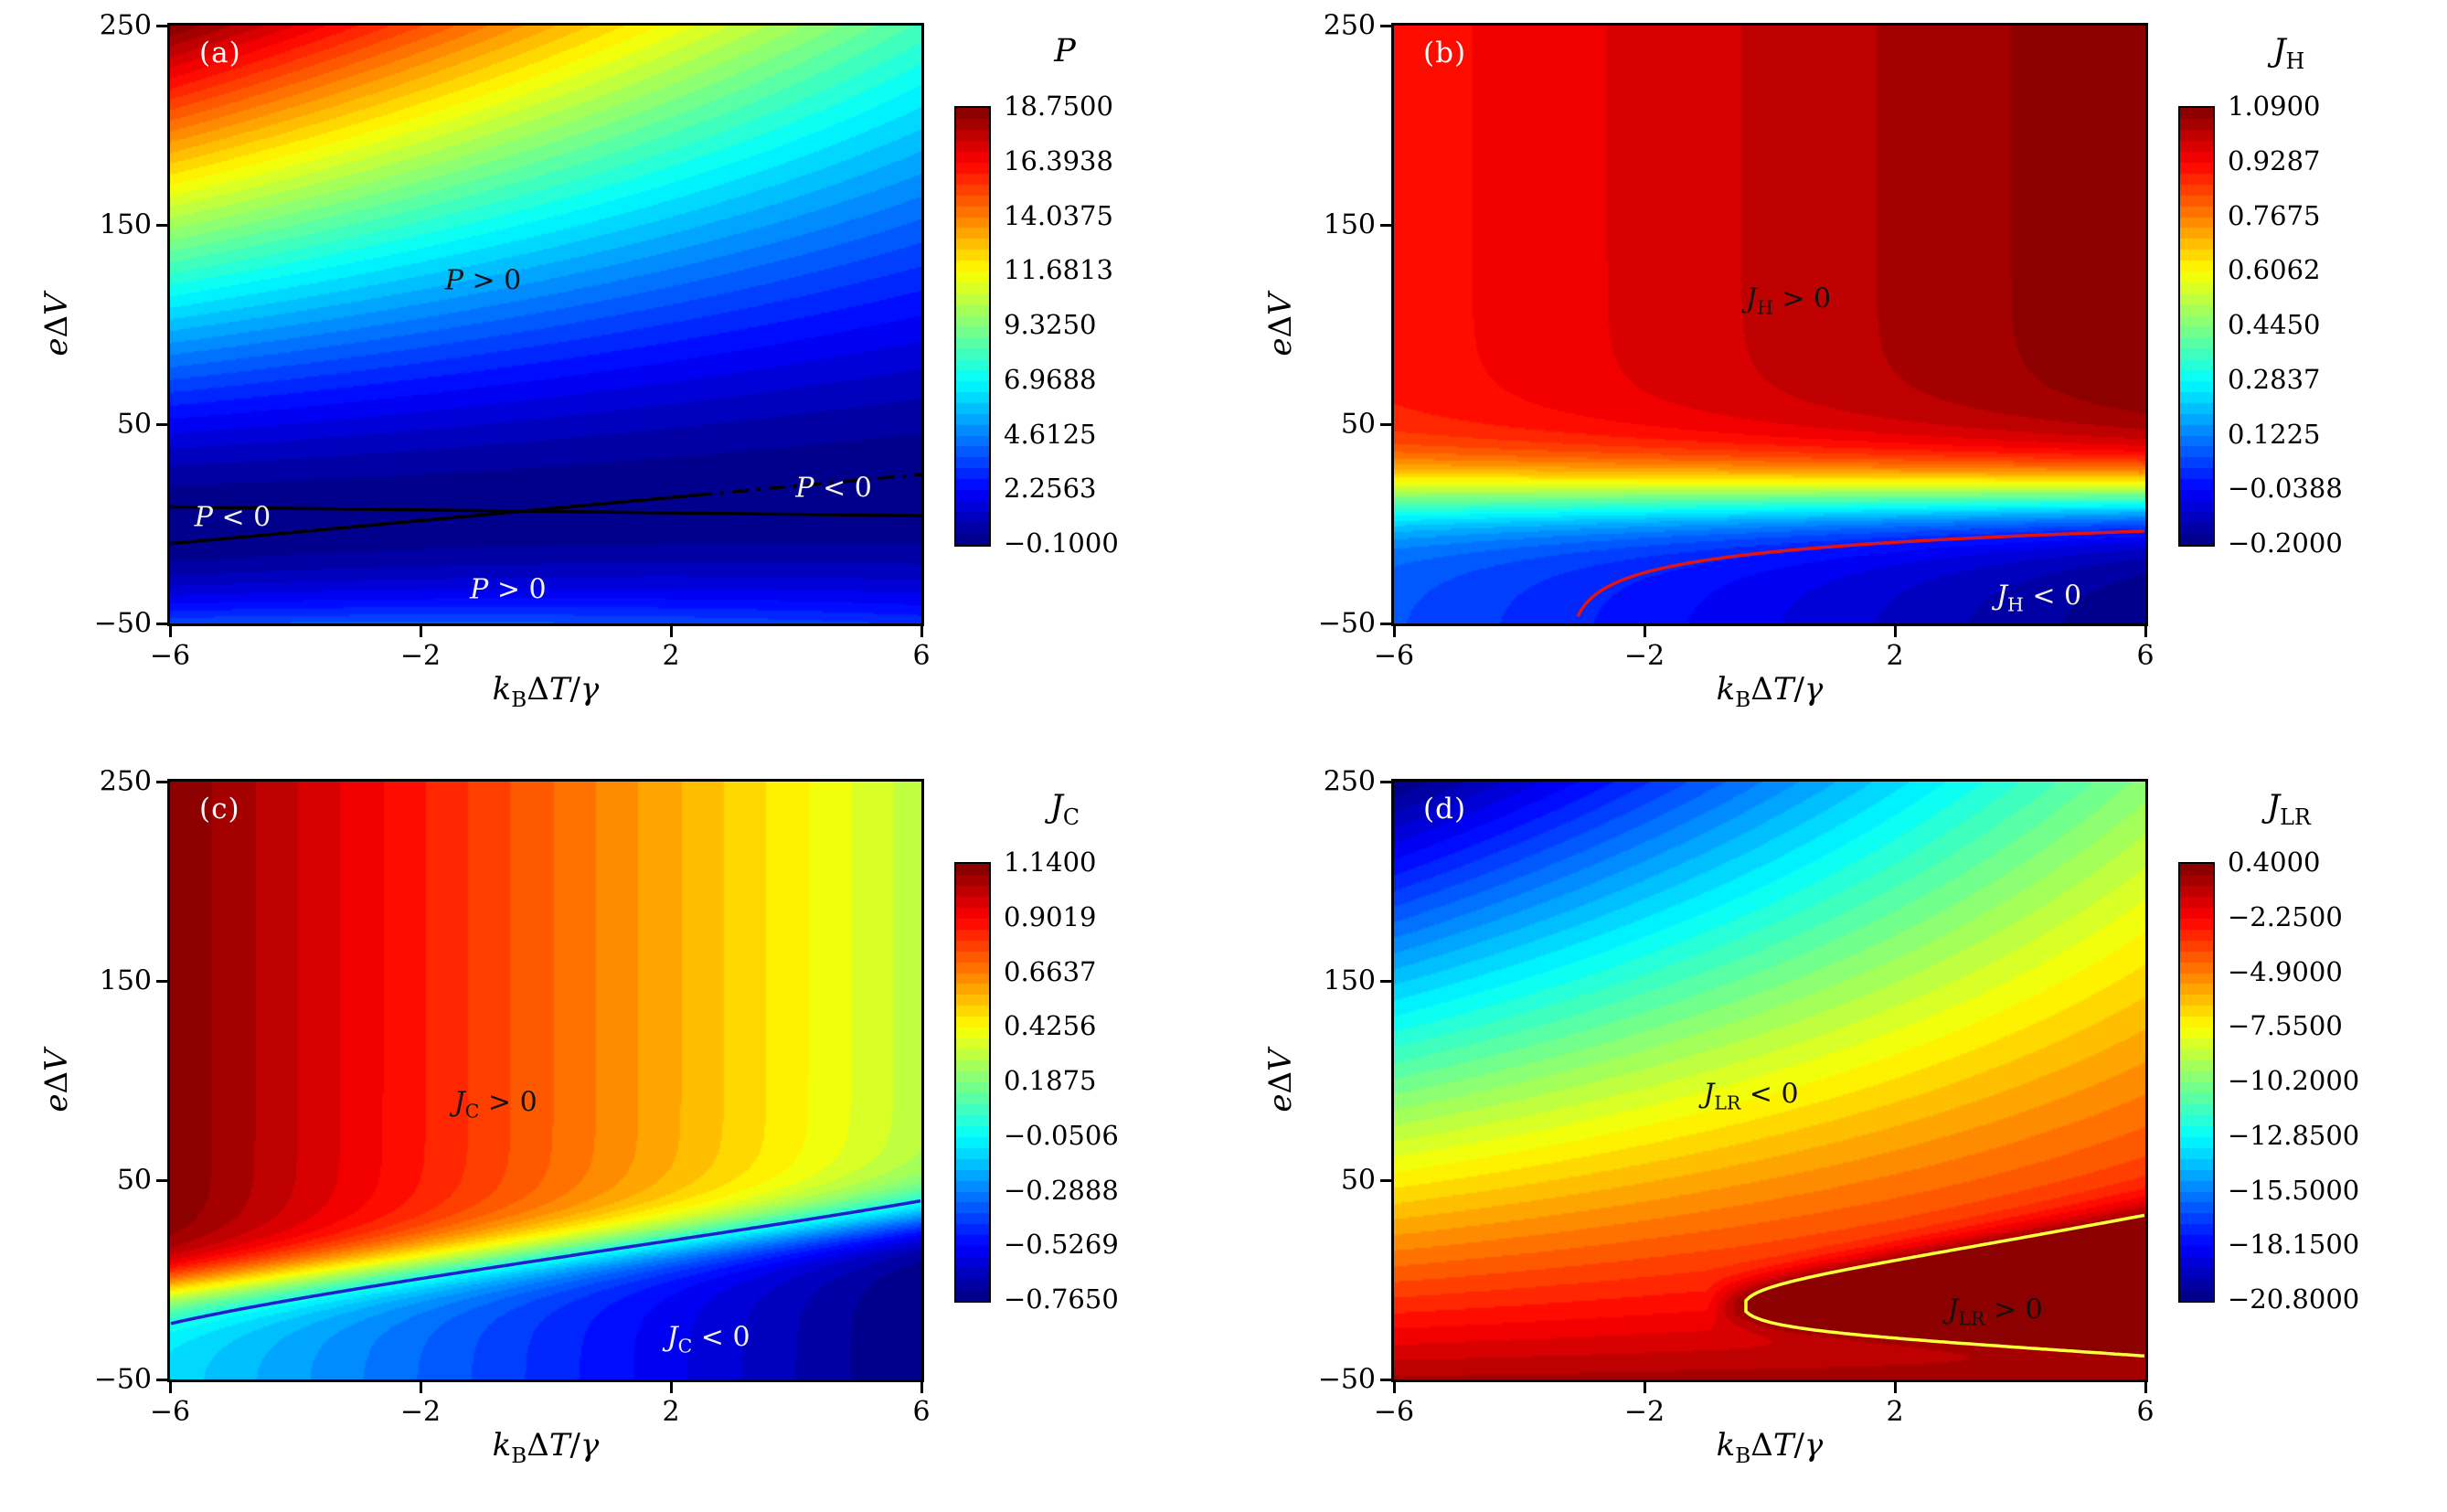 The height and width of the screenshot is (1512, 2447). I want to click on region-label: JC > 0, so click(495, 1104).